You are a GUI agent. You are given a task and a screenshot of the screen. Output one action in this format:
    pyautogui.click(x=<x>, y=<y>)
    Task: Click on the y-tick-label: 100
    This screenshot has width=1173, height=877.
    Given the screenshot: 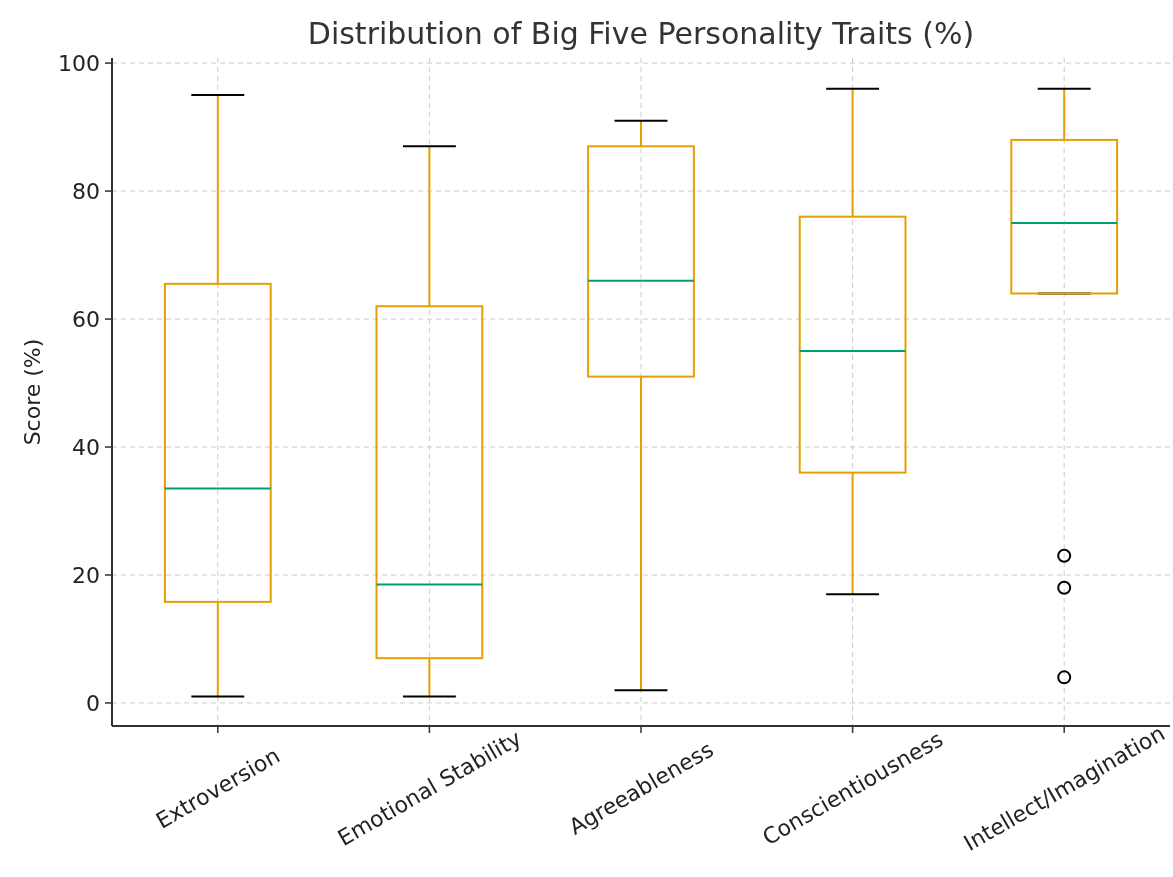 What is the action you would take?
    pyautogui.click(x=79, y=63)
    